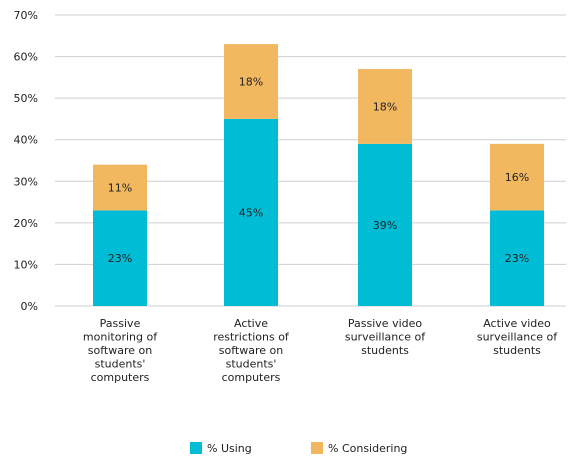 The width and height of the screenshot is (579, 456). Describe the element at coordinates (26, 181) in the screenshot. I see `y-tick-label-30: 30%` at that location.